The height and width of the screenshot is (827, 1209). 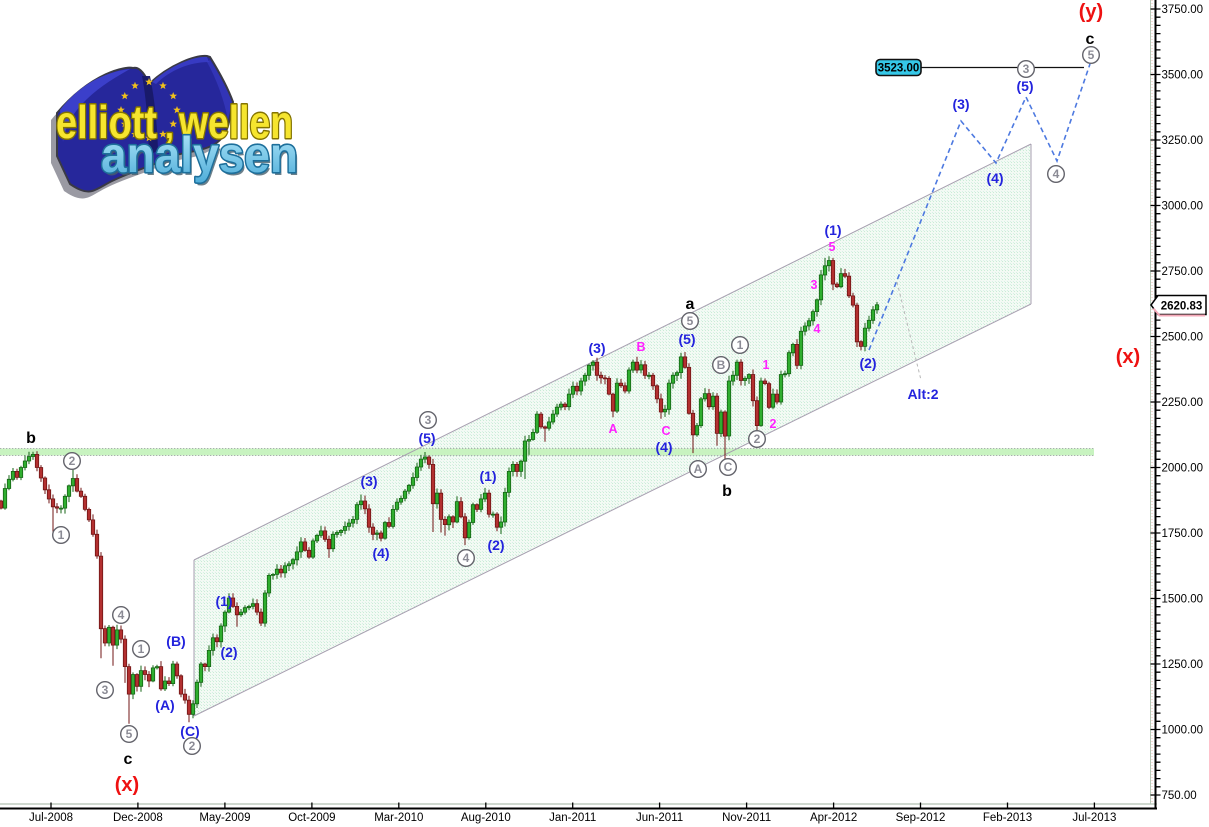 What do you see at coordinates (1179, 796) in the screenshot?
I see `svg-text: 750.00` at bounding box center [1179, 796].